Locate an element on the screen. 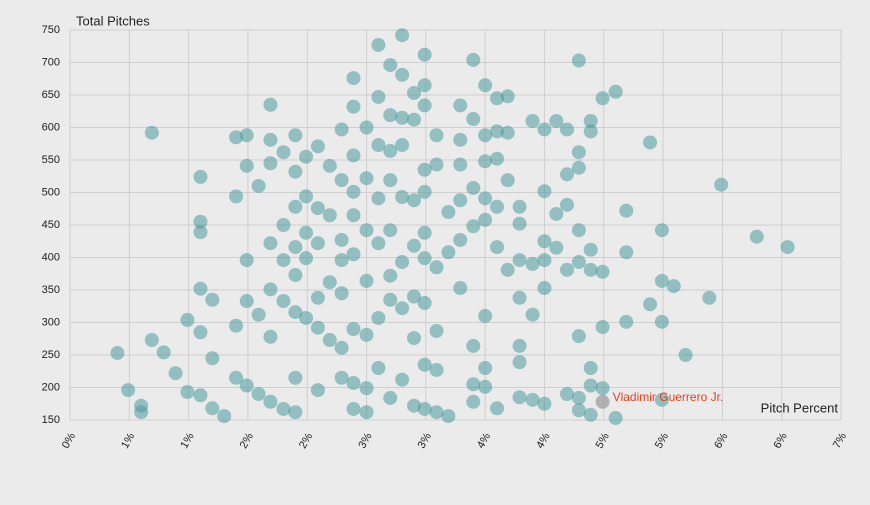  y-tick-label: 550 is located at coordinates (51, 160).